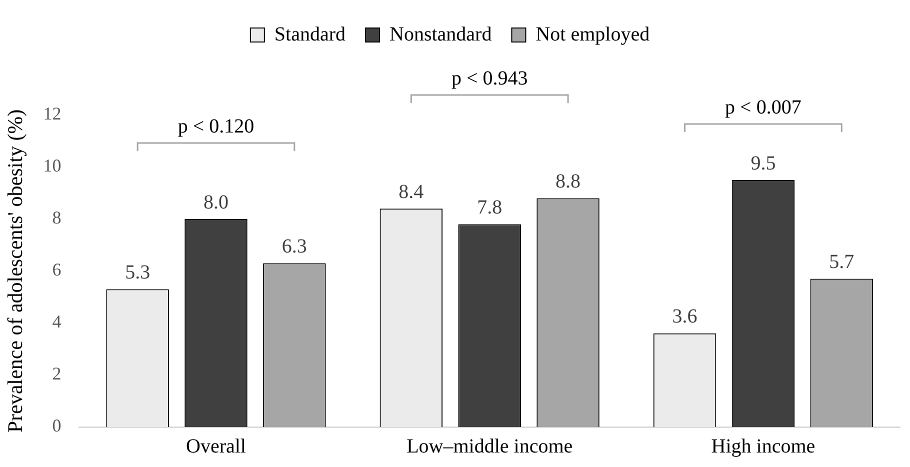 The width and height of the screenshot is (910, 467). What do you see at coordinates (489, 446) in the screenshot?
I see `x-tick-label: Low–middle income` at bounding box center [489, 446].